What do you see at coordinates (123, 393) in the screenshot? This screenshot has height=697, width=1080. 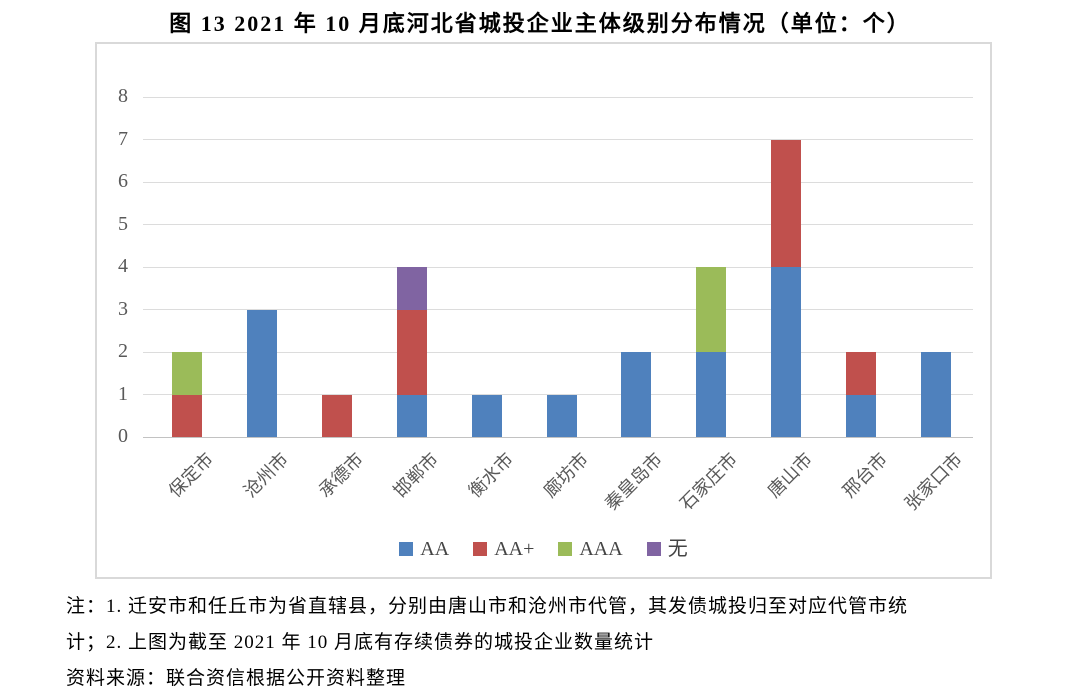 I see `y-axis-tick-label-1: 1` at bounding box center [123, 393].